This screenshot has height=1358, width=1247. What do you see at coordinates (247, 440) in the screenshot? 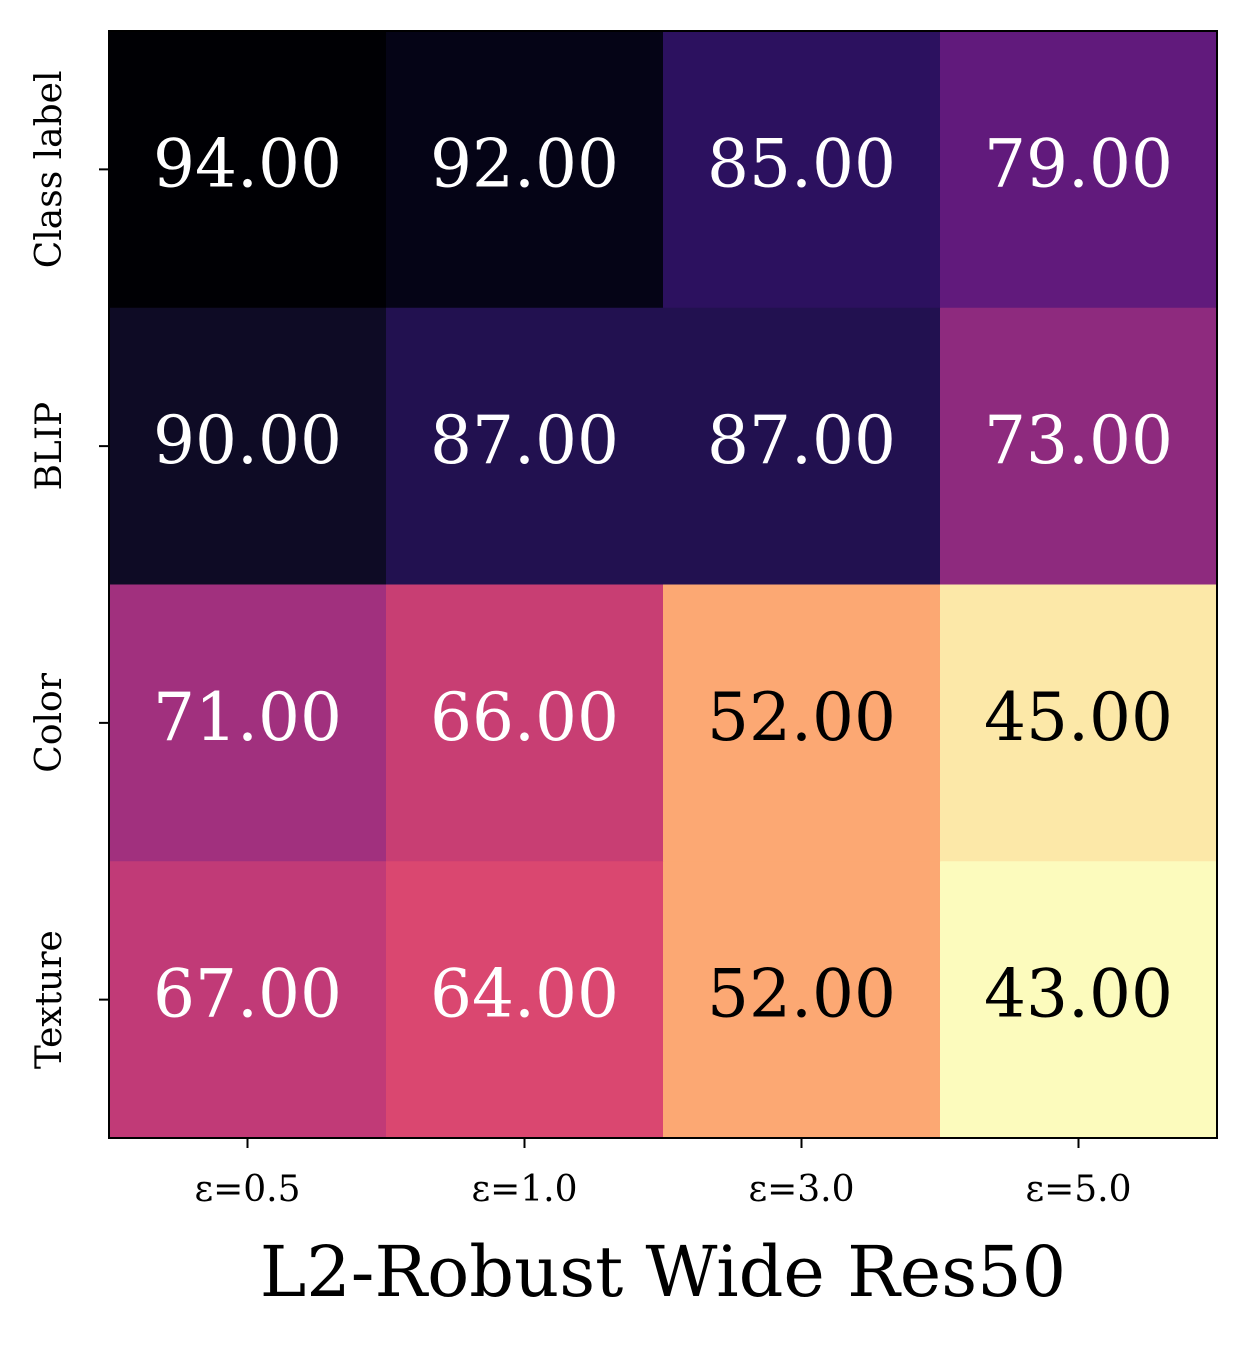
I see `cell-label: 90.00` at bounding box center [247, 440].